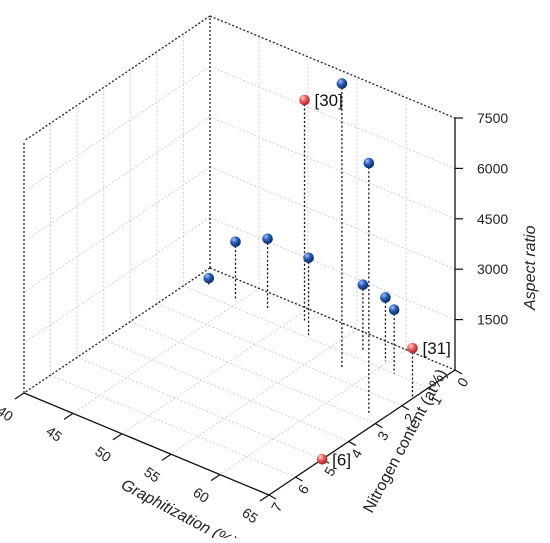 This screenshot has height=543, width=550. Describe the element at coordinates (492, 118) in the screenshot. I see `z-tick-label: 7500` at that location.